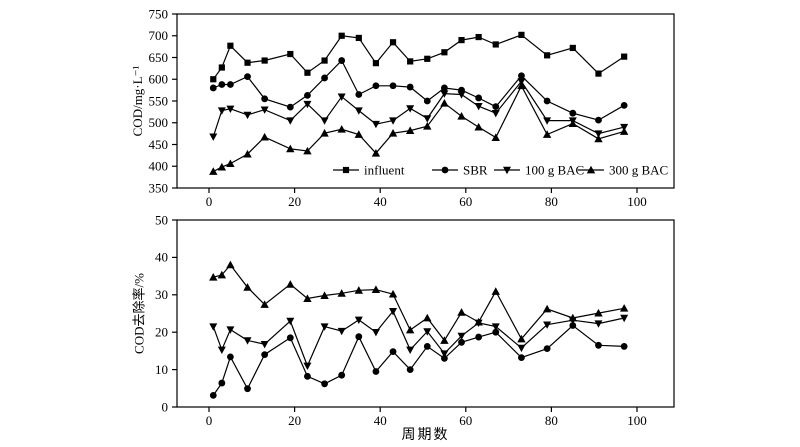 This screenshot has height=447, width=800. I want to click on top-y-tick-label: 600, so click(159, 79).